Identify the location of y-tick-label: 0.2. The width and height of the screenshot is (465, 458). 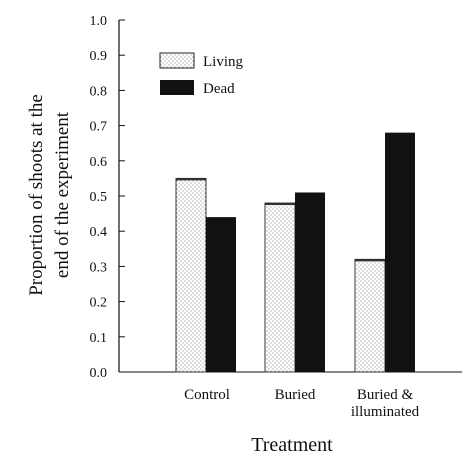
(99, 303).